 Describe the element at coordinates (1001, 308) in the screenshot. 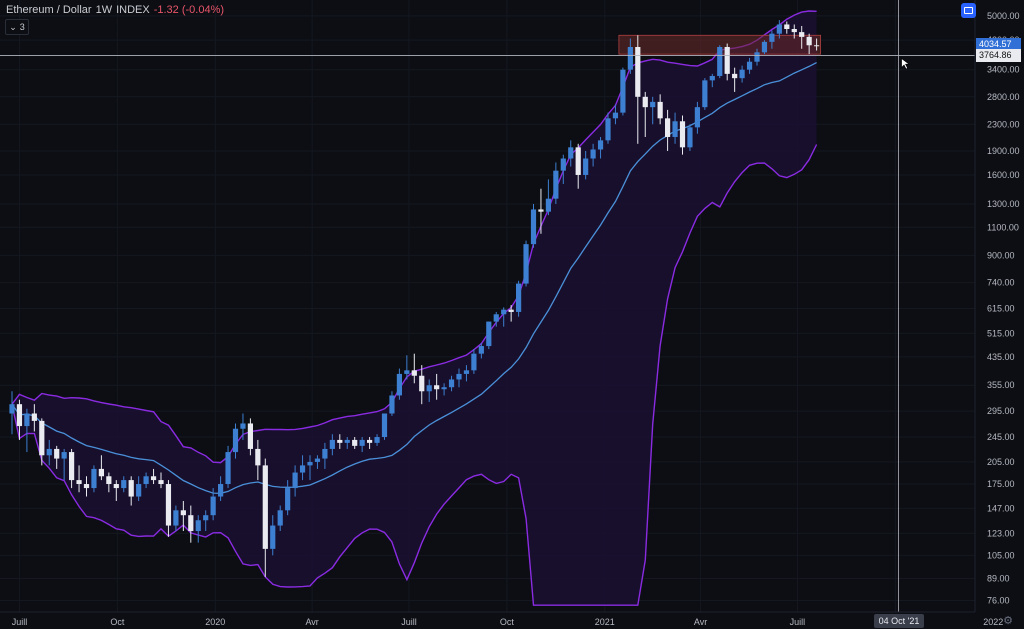

I see `y-tick-label: 615.00` at that location.